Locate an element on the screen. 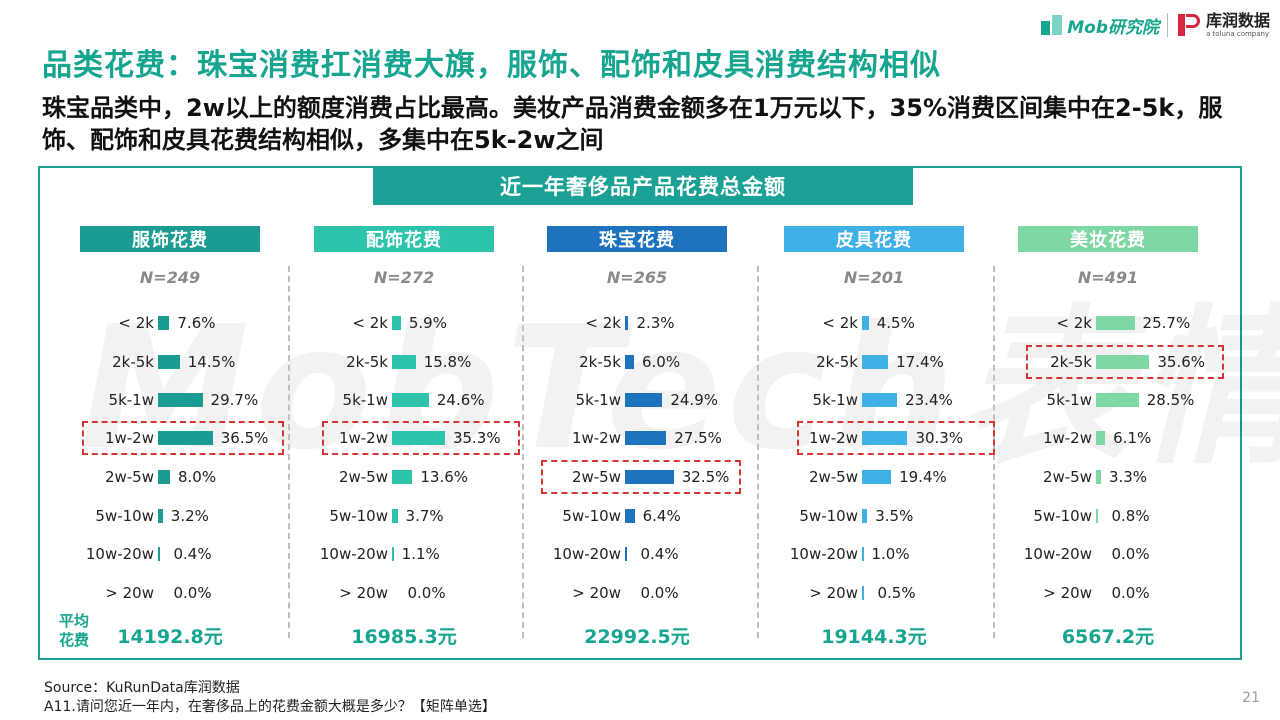 The height and width of the screenshot is (720, 1280). bar-value-label: 0.4% is located at coordinates (659, 554).